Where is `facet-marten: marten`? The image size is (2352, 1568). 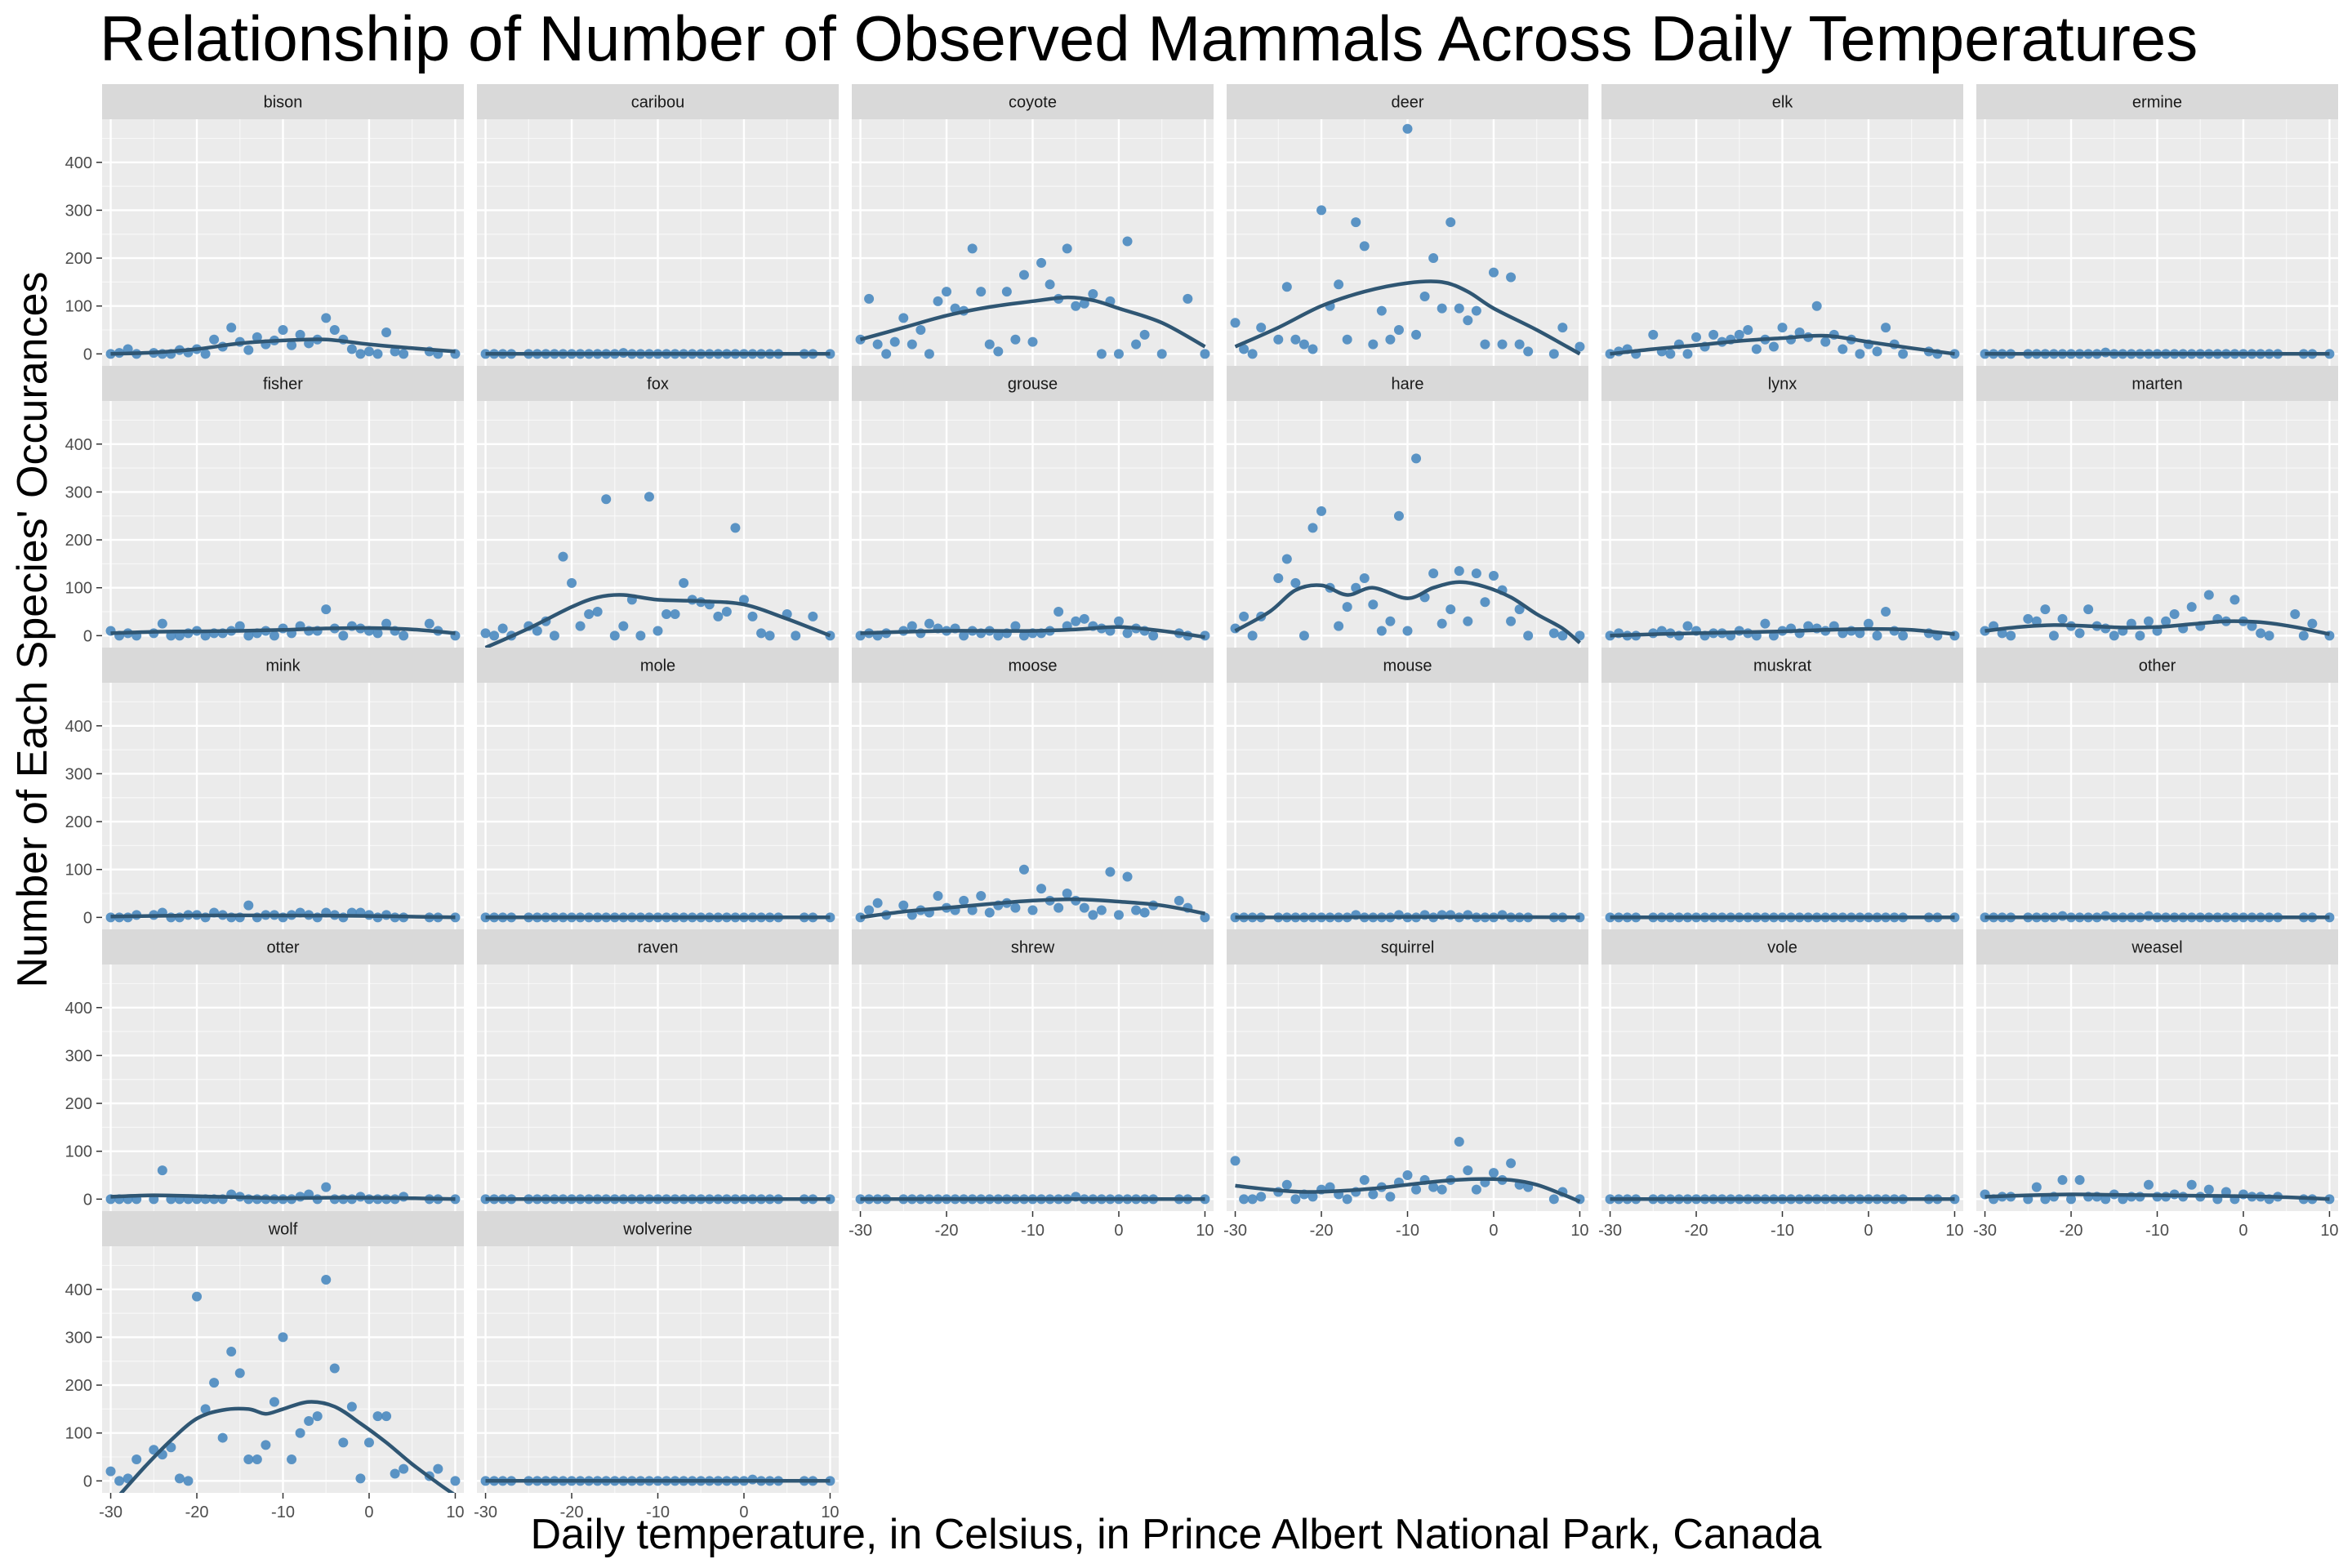 facet-marten: marten is located at coordinates (2157, 507).